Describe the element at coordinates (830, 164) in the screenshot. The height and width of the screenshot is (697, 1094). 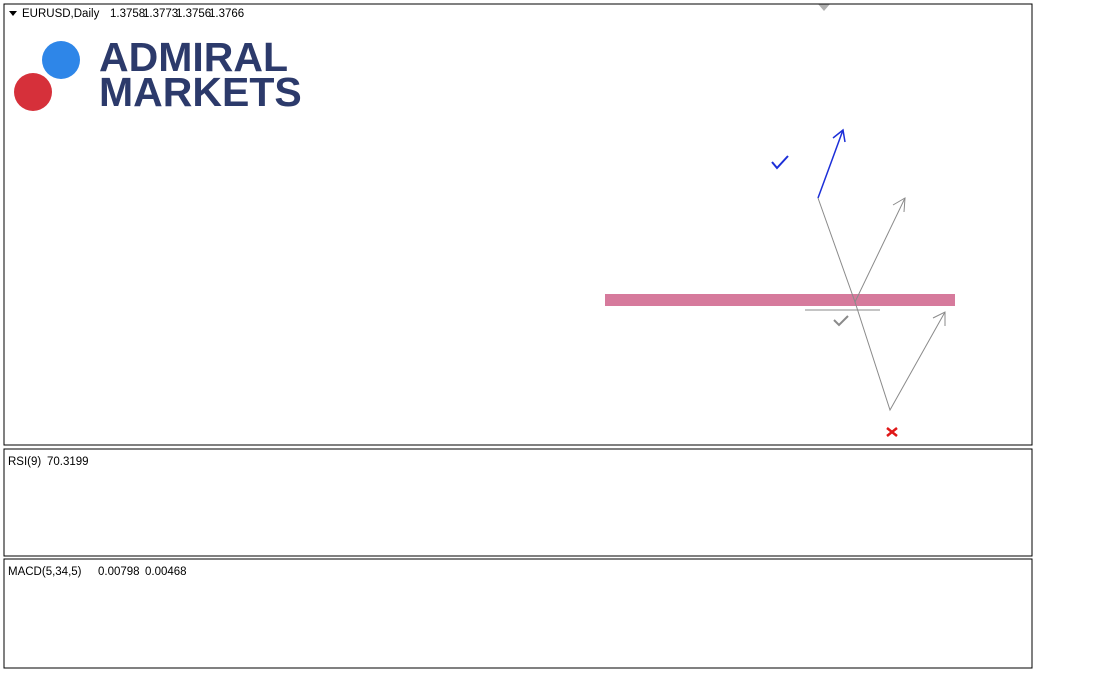
I see `projection-arrow` at that location.